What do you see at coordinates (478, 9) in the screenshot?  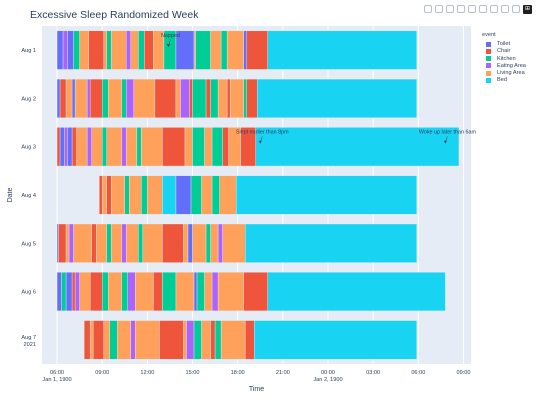 I see `modebar: ⊞` at bounding box center [478, 9].